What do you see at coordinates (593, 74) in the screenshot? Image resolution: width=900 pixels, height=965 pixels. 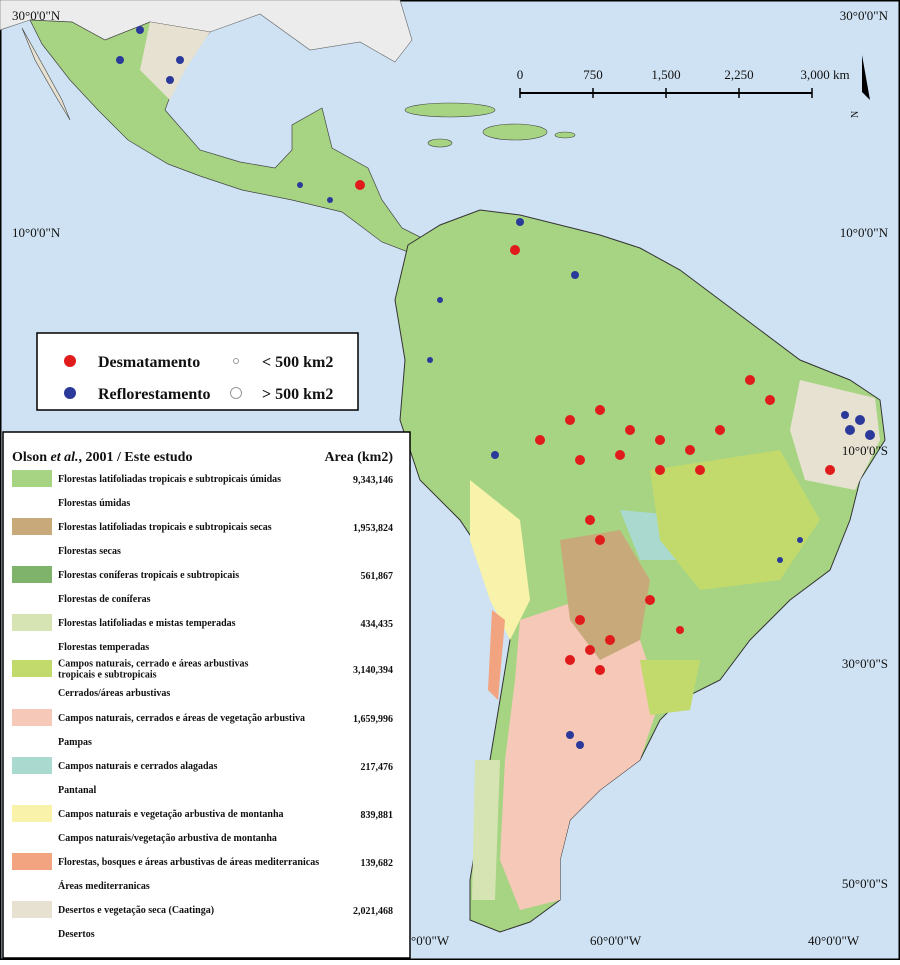 I see `scale-label: 750` at bounding box center [593, 74].